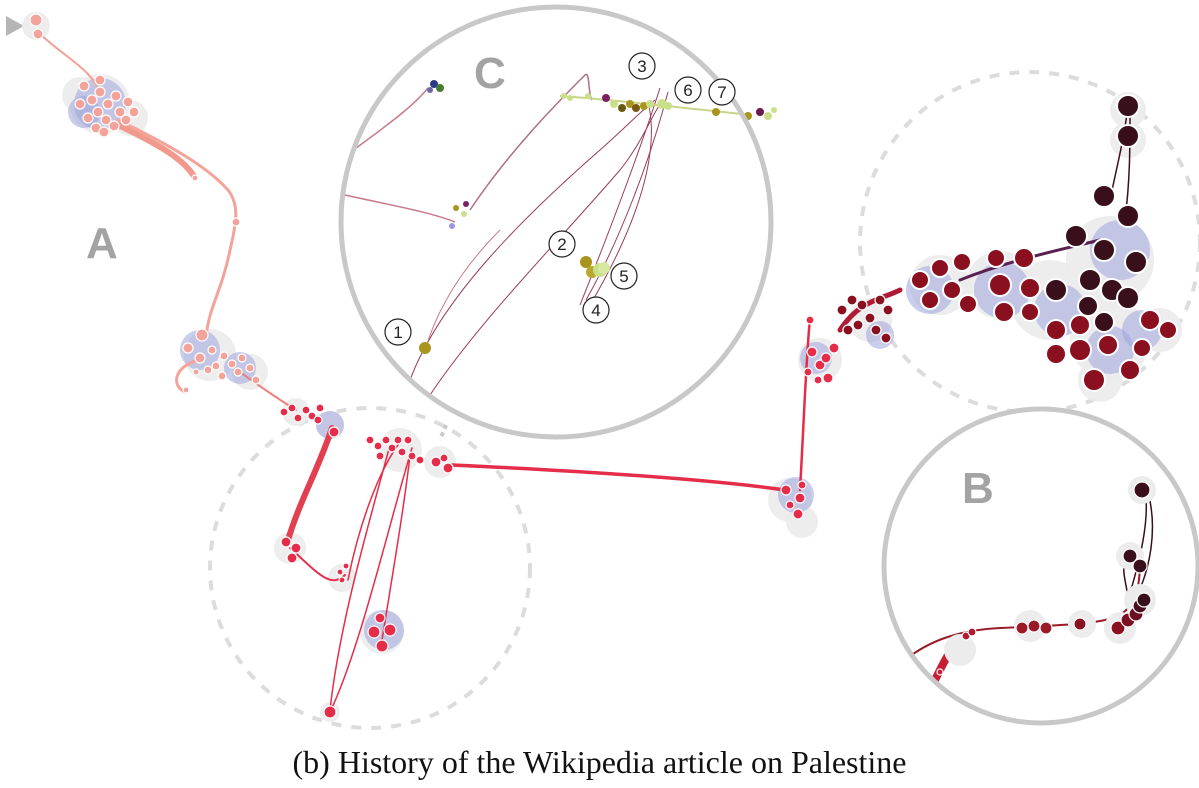  I want to click on numbered-marker-label-2: 2, so click(561, 244).